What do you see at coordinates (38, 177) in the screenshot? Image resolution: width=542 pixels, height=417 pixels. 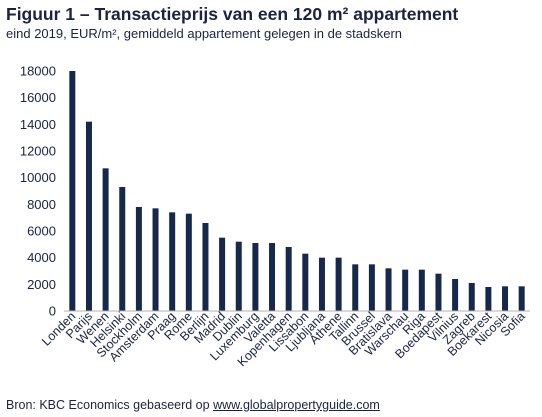 I see `y-tick-label: 10000` at bounding box center [38, 177].